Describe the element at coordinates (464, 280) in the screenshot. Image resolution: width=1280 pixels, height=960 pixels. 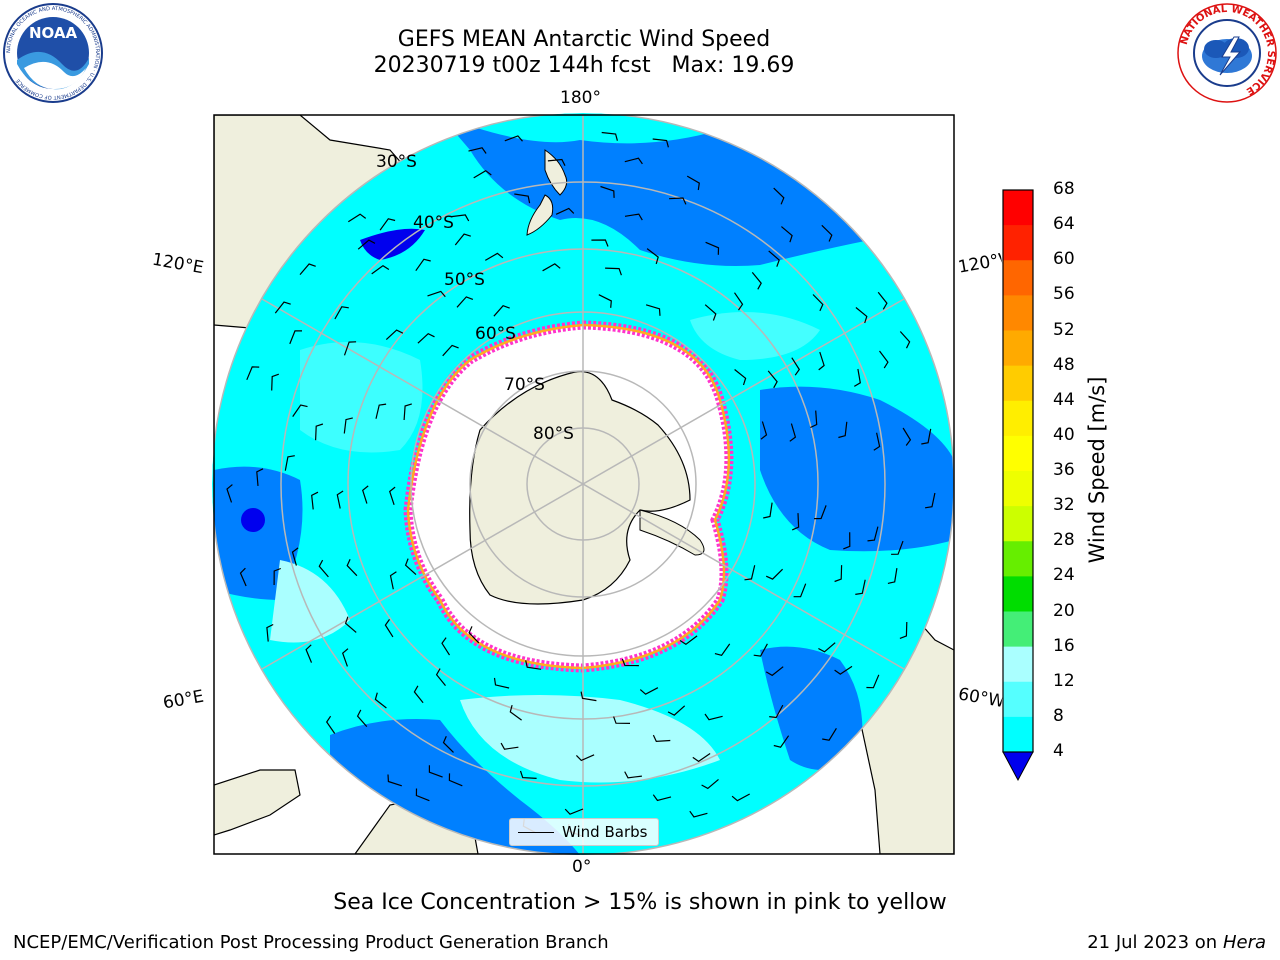
I see `lat-label-50s: 50°S` at that location.